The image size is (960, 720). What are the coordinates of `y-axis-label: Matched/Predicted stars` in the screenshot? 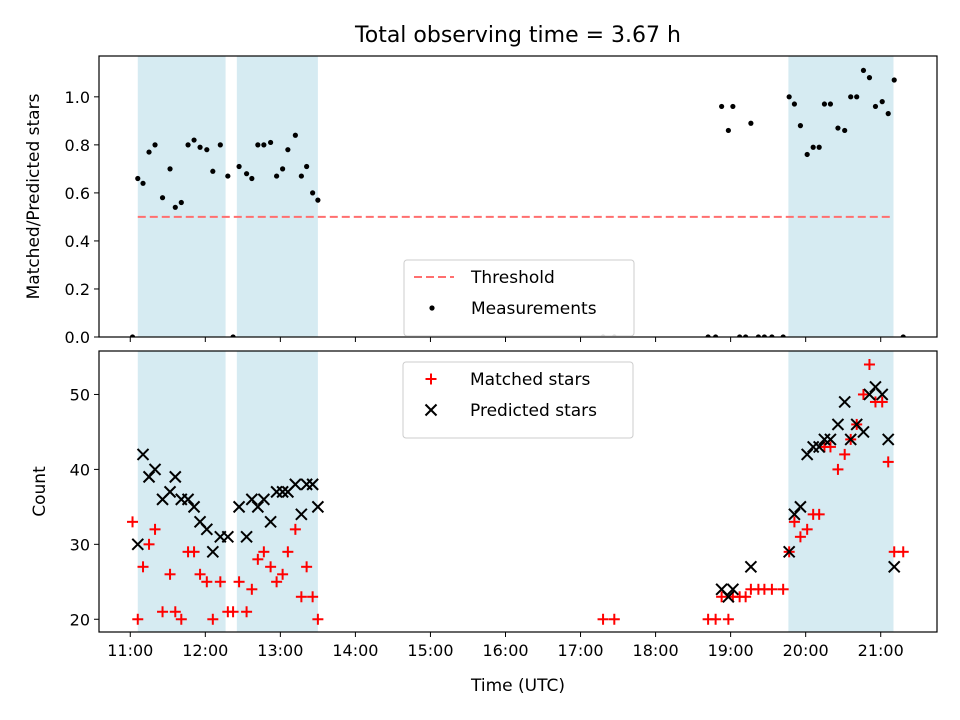 It's located at (34, 196).